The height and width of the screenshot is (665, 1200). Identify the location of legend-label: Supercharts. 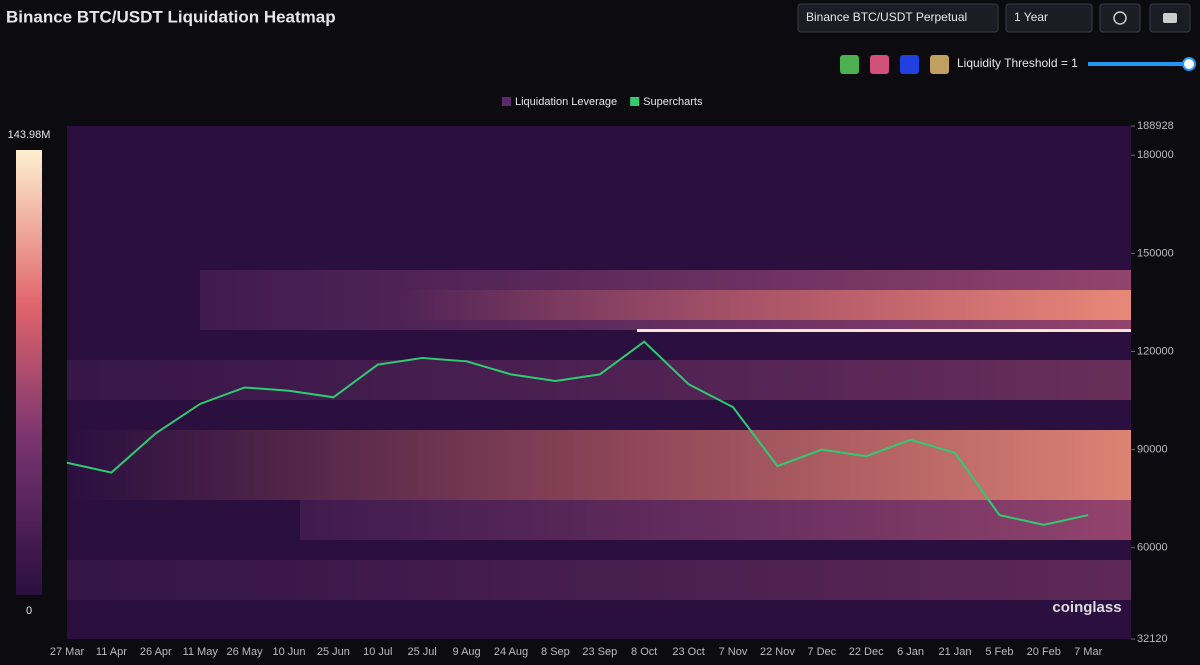
(673, 102).